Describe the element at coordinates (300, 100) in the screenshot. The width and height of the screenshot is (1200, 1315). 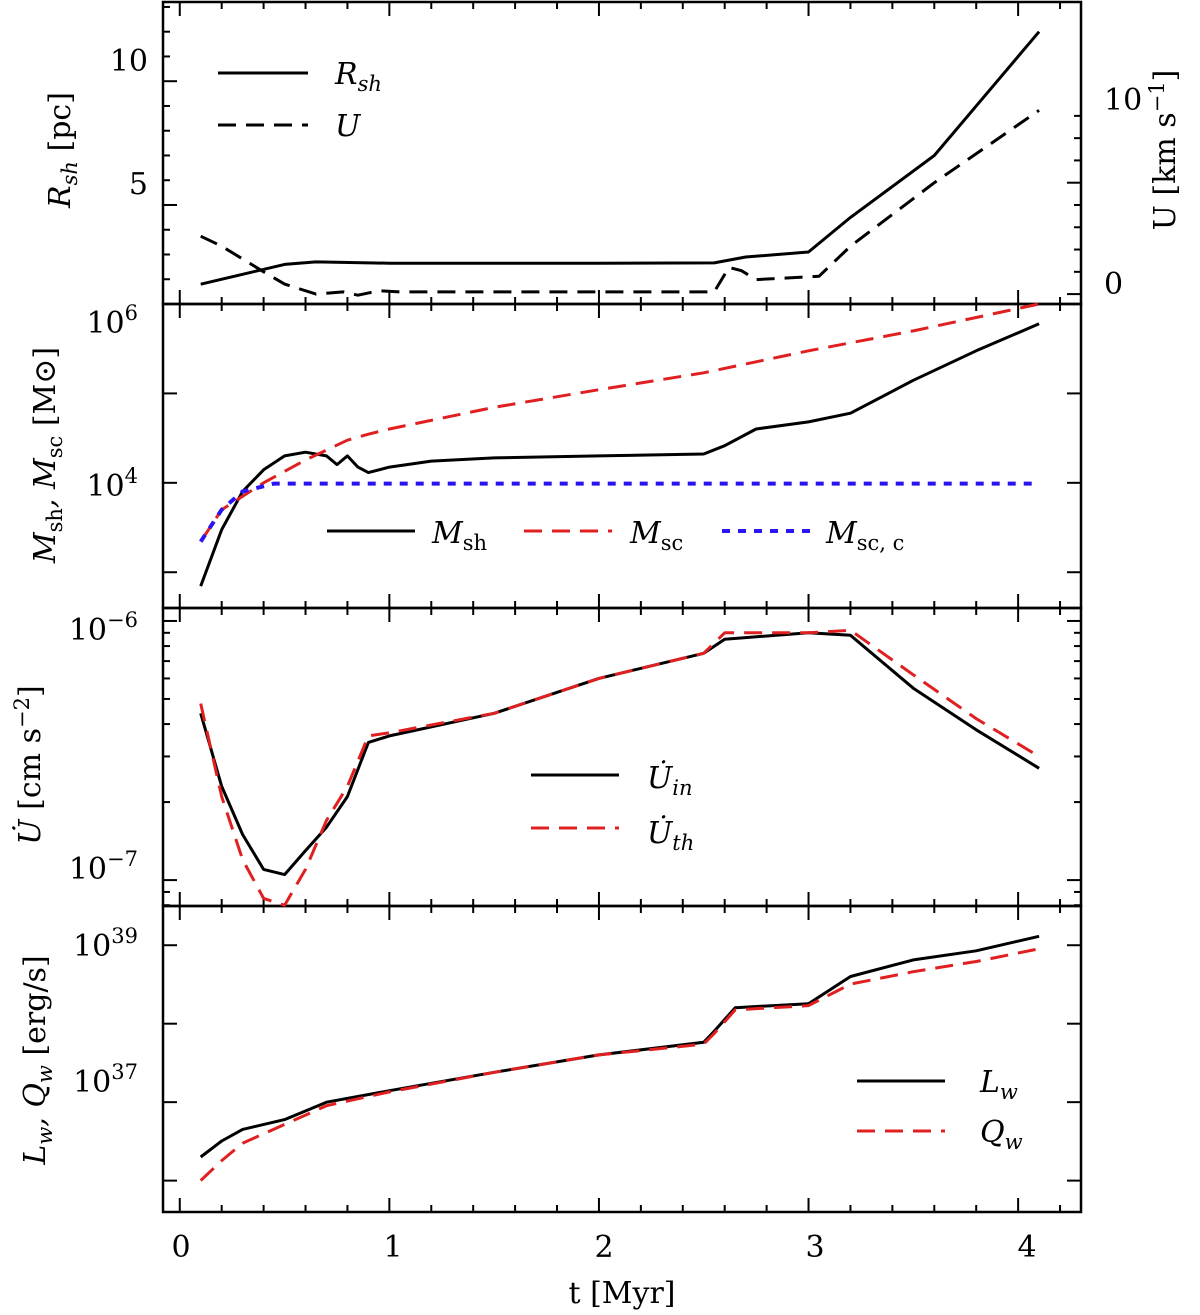
I see `p1-legend: Rsh U` at that location.